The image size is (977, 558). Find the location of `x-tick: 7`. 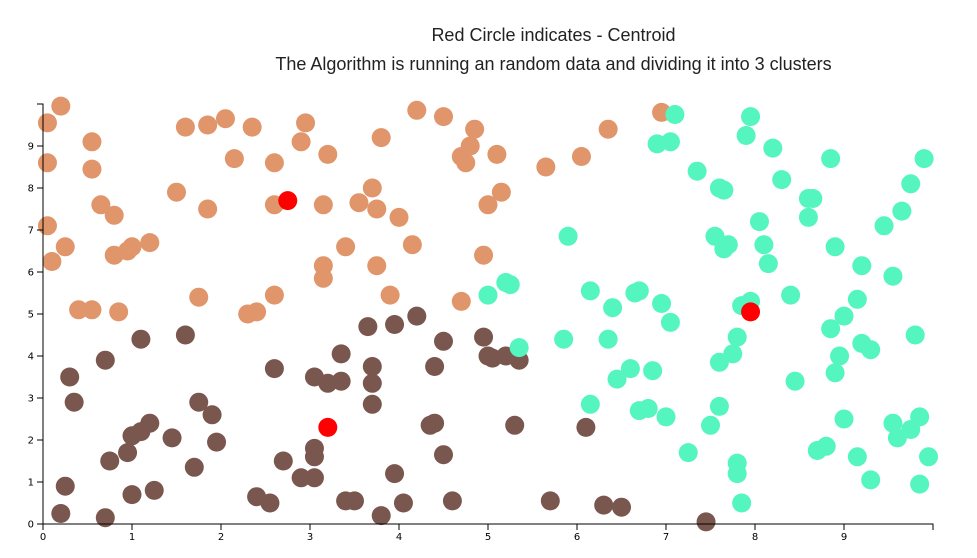

x-tick: 7 is located at coordinates (666, 533).